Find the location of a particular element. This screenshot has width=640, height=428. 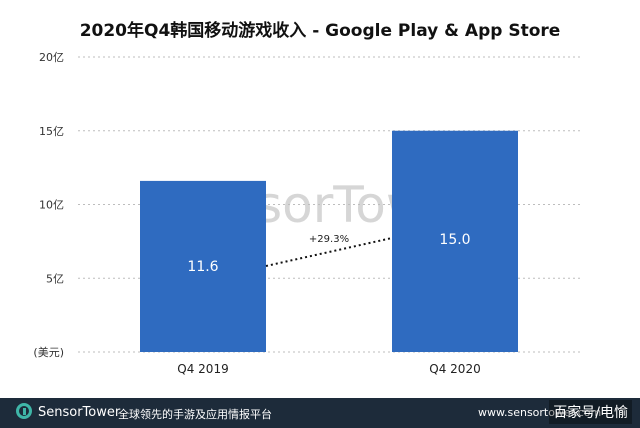

x-tick-label: Q4 2019 is located at coordinates (202, 369).